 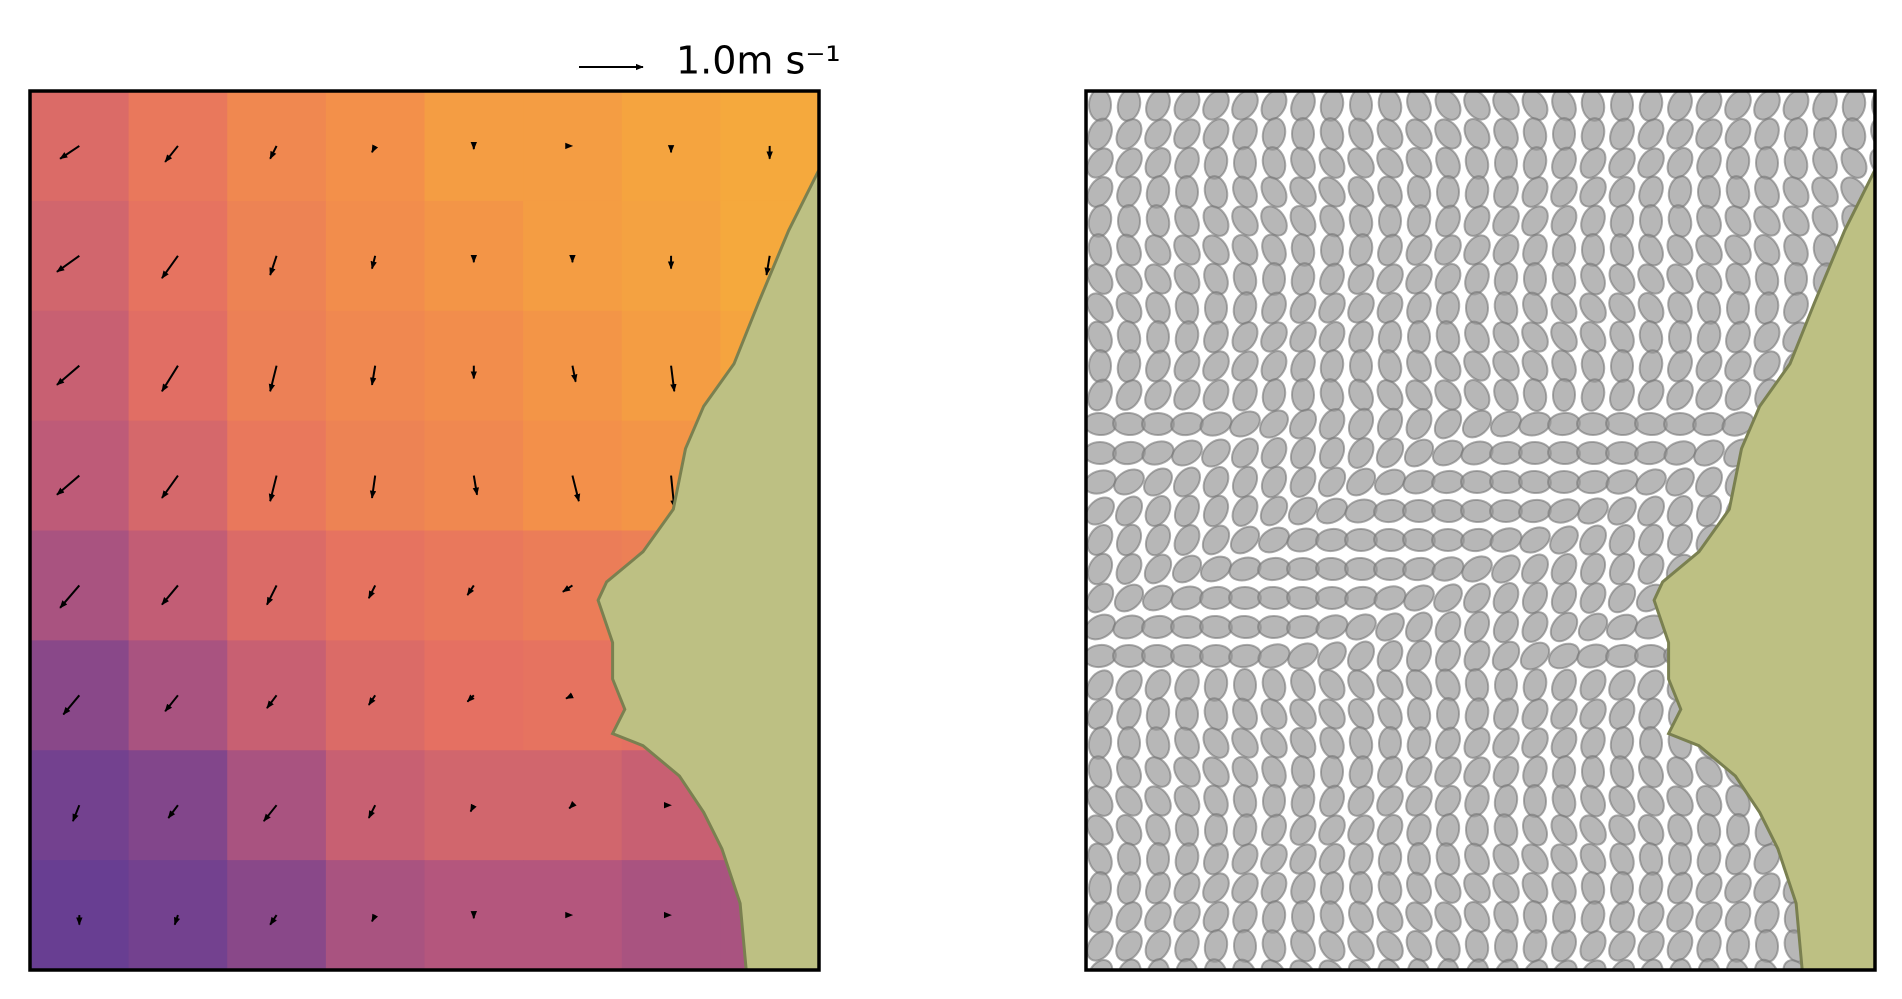 I want to click on heat-cell, so click(x=80, y=256).